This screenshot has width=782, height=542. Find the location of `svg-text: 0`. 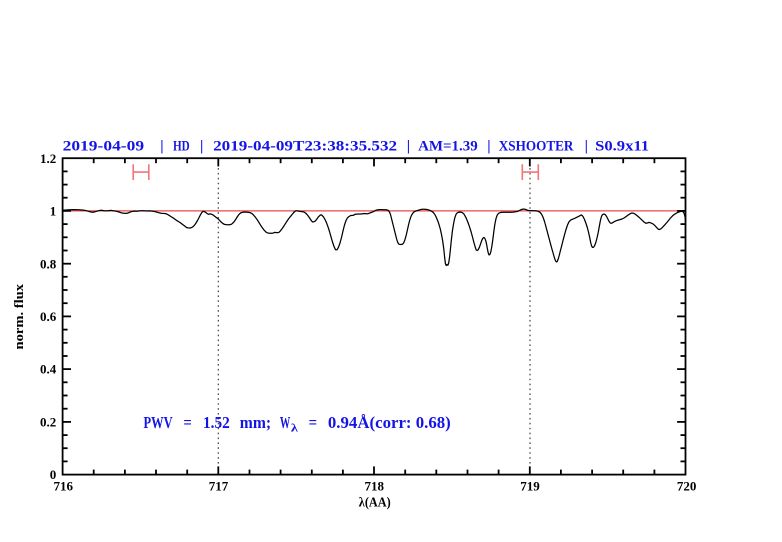

svg-text: 0 is located at coordinates (53, 474).